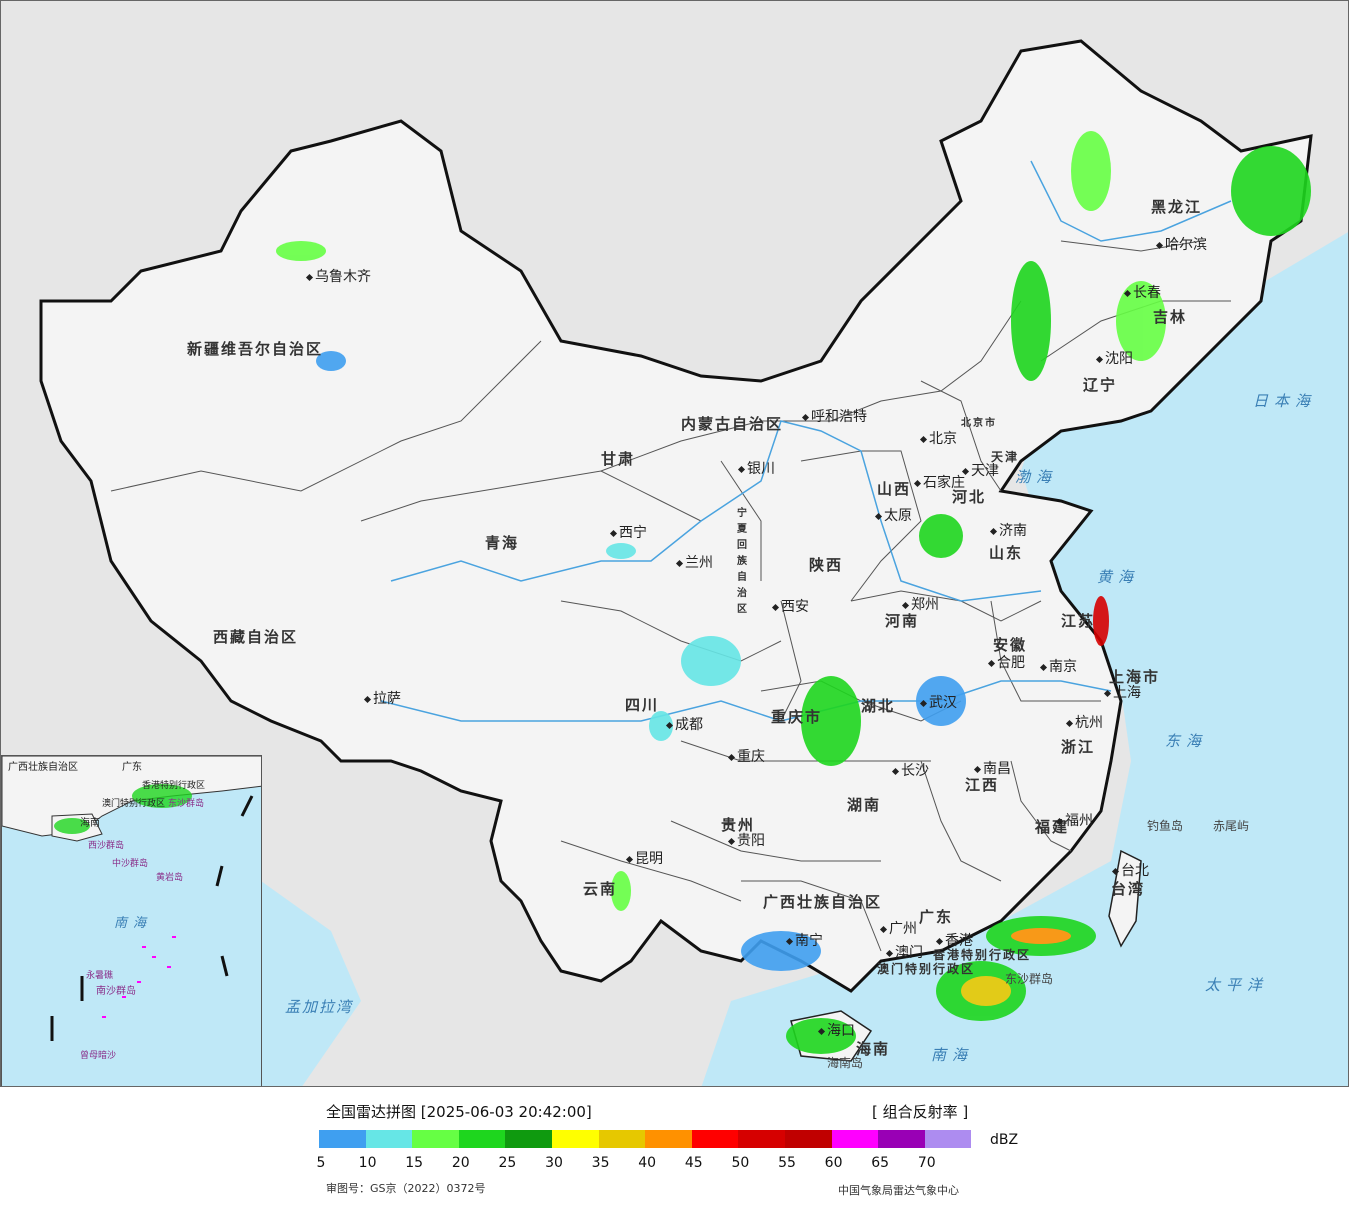  What do you see at coordinates (979, 423) in the screenshot?
I see `province-label: 北京市` at bounding box center [979, 423].